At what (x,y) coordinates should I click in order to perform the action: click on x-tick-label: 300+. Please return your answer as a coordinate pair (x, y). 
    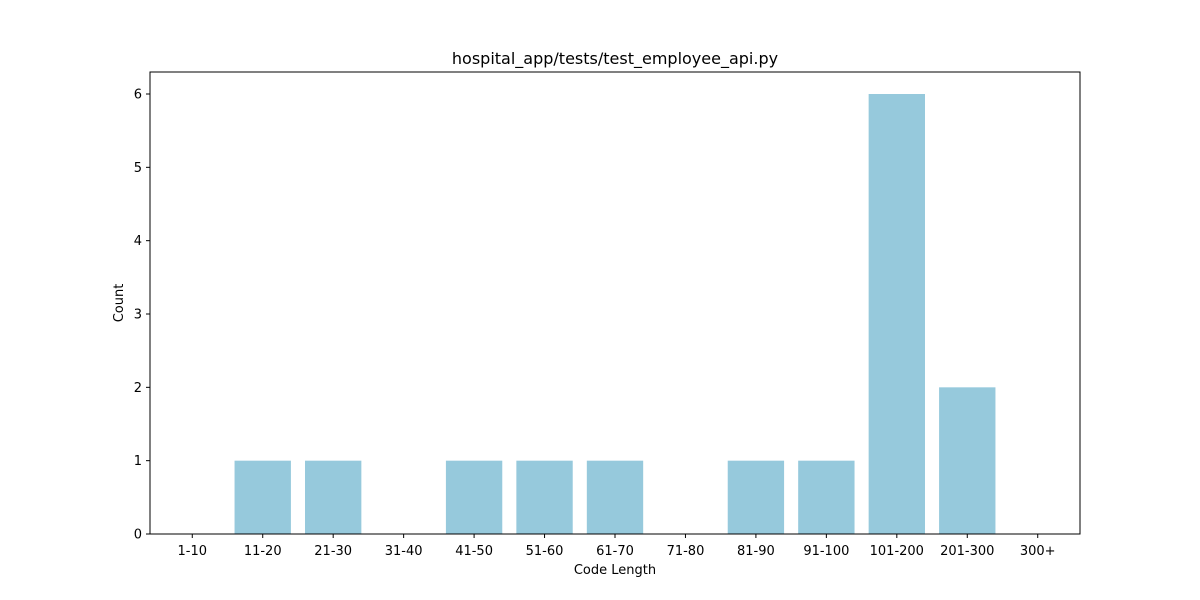
    Looking at the image, I should click on (1038, 551).